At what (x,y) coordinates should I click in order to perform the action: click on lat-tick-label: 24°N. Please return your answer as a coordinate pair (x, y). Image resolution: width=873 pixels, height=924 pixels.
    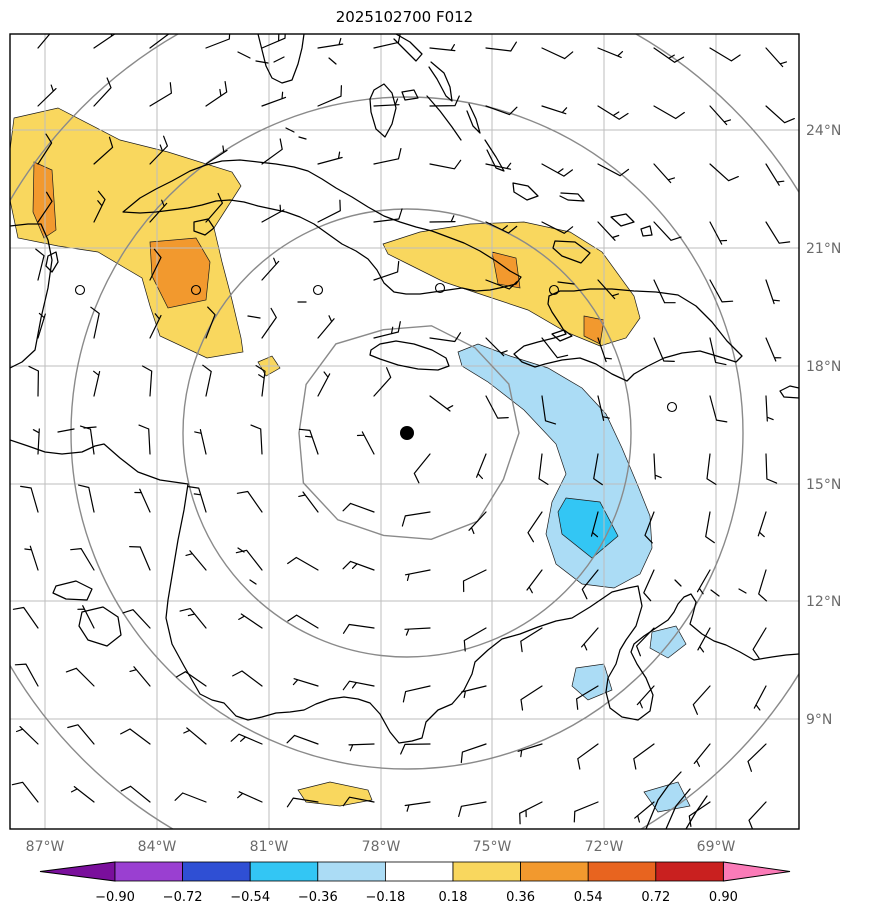
    Looking at the image, I should click on (823, 131).